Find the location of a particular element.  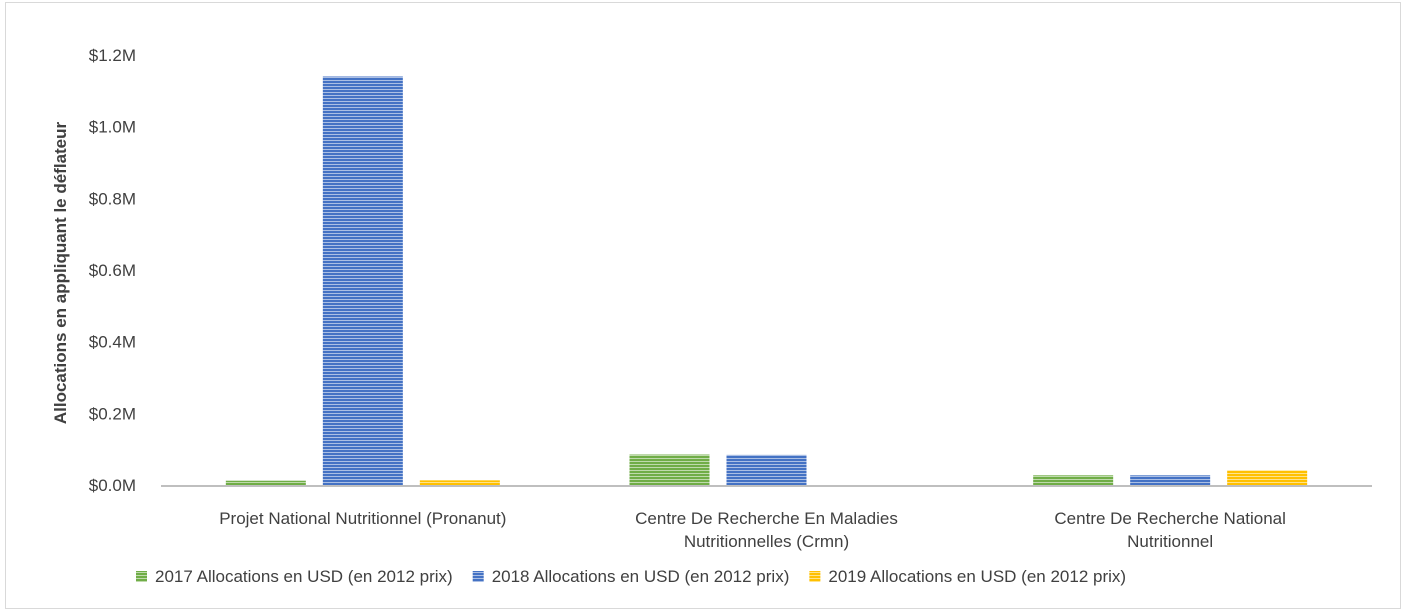

legend-item: 2018 Allocations en USD (en 2012 prix) is located at coordinates (631, 576).